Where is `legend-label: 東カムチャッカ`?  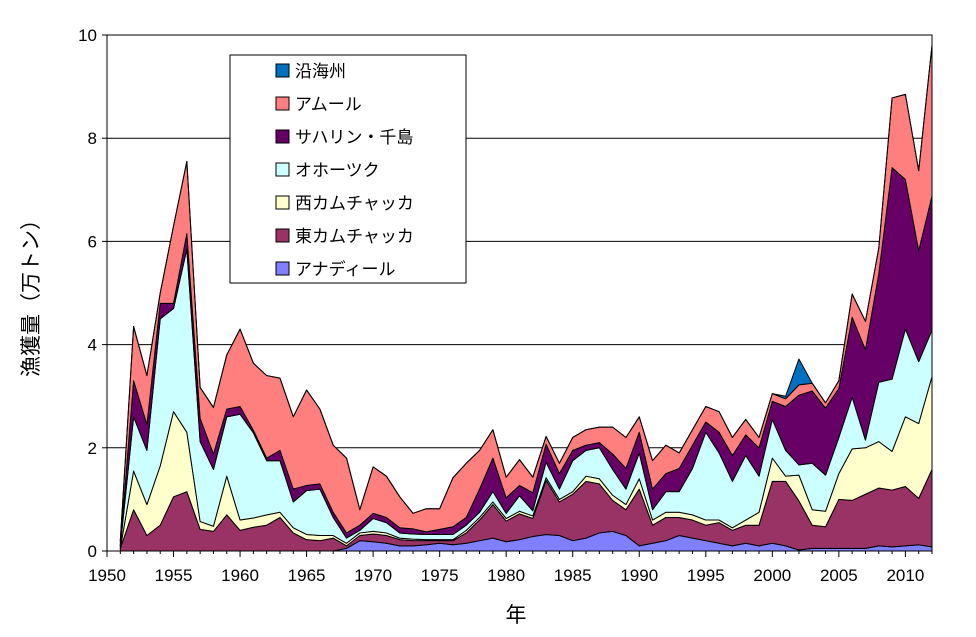
legend-label: 東カムチャッカ is located at coordinates (354, 237).